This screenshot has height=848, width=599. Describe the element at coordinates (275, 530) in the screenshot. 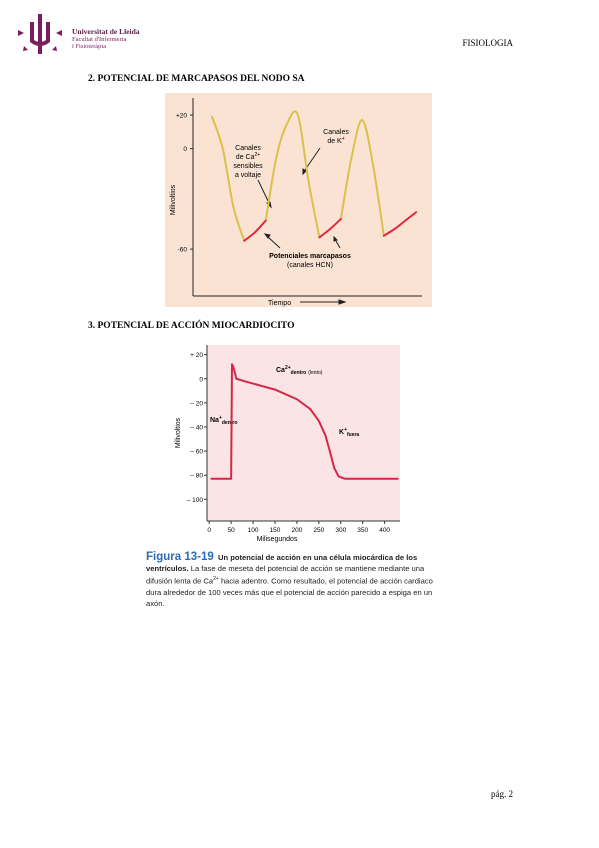

I see `x-tick-label: 150` at that location.